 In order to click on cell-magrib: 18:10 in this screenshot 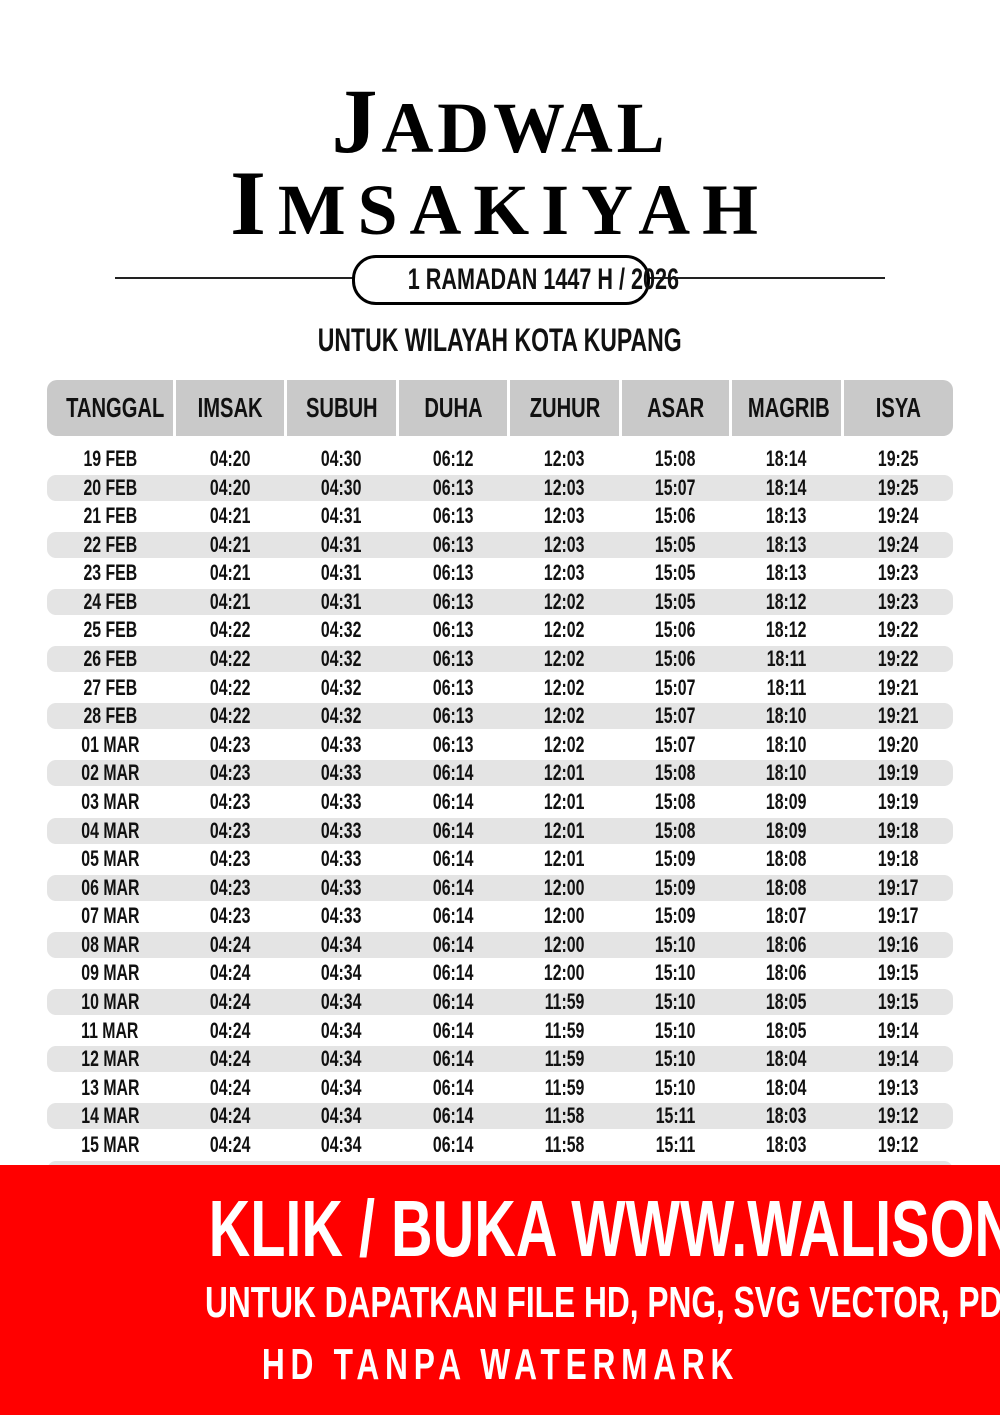, I will do `click(786, 745)`.